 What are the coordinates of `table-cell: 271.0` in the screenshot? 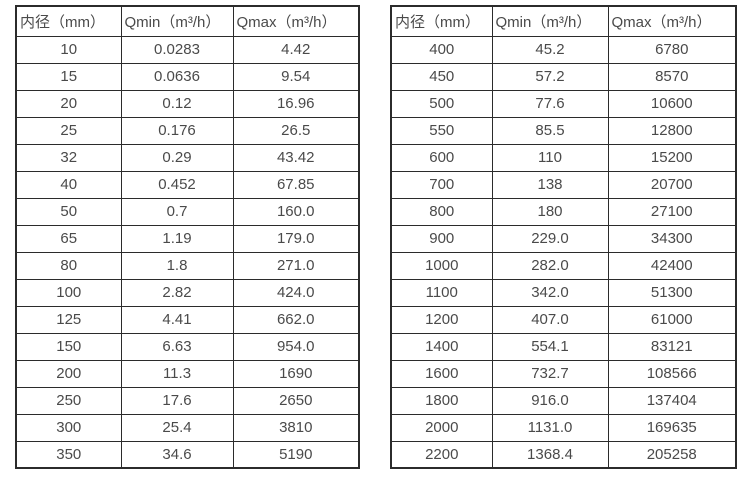 It's located at (296, 265).